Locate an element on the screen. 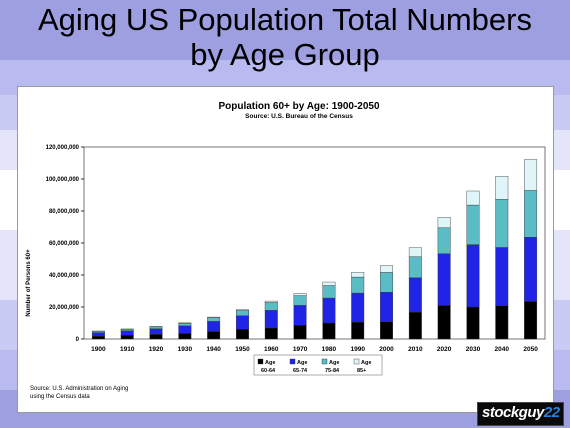 This screenshot has width=570, height=428. logo-number: 22 is located at coordinates (551, 412).